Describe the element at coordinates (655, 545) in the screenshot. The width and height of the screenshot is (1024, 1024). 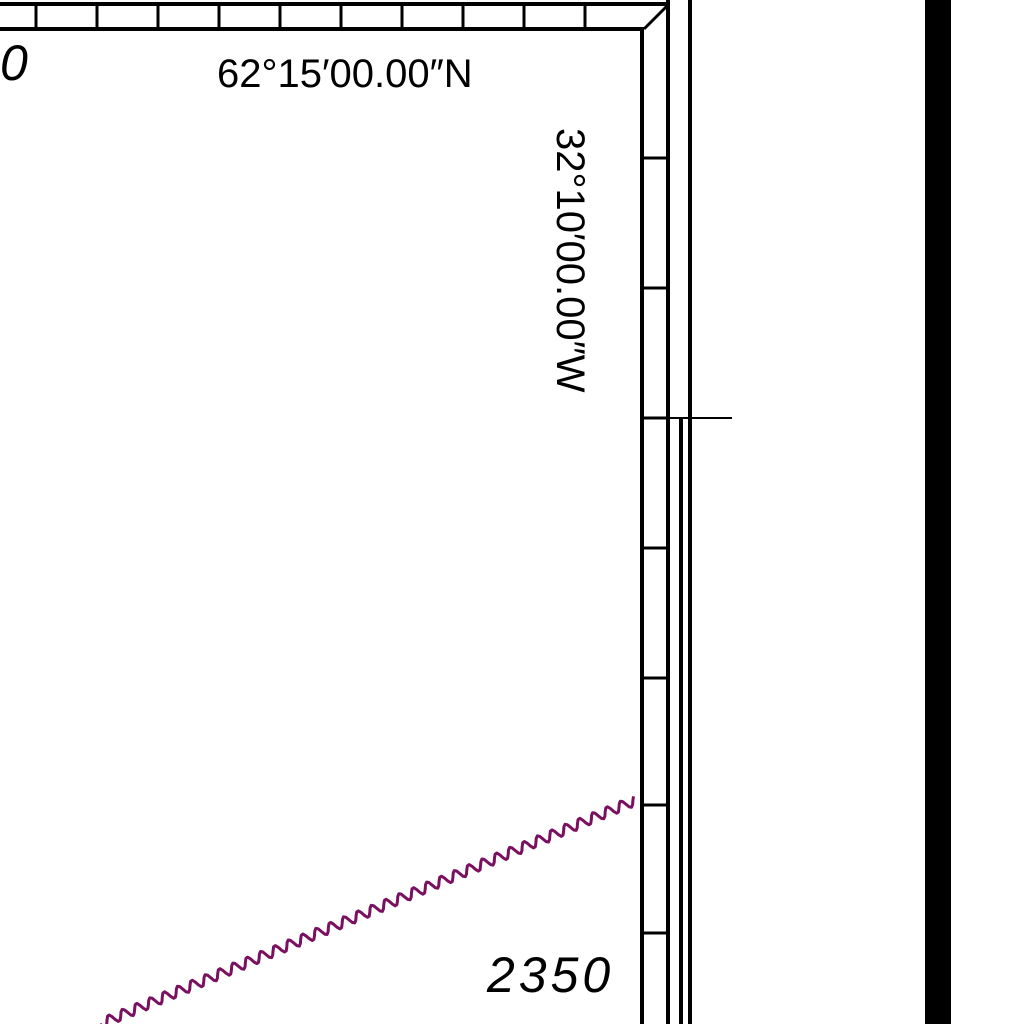
I see `longitude-scale-ticks` at that location.